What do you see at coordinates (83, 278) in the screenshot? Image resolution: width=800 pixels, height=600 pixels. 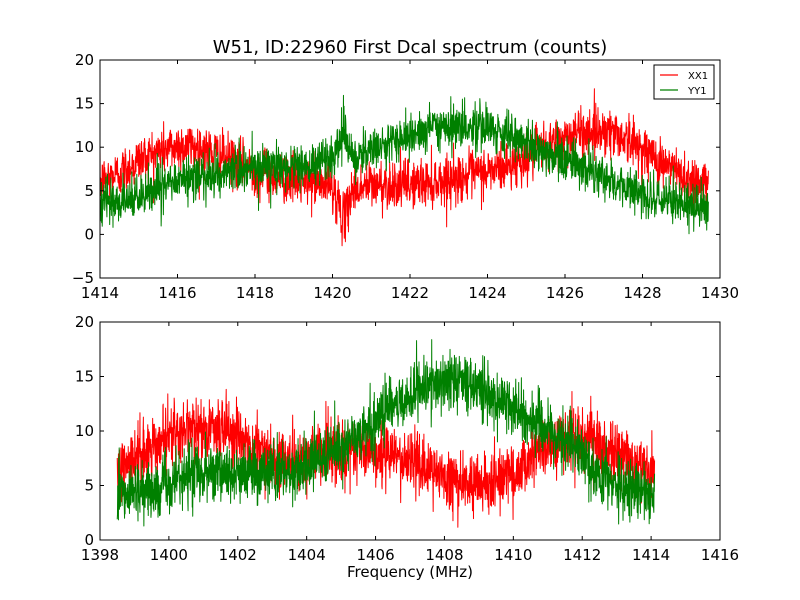 I see `y-tick-label: −5` at bounding box center [83, 278].